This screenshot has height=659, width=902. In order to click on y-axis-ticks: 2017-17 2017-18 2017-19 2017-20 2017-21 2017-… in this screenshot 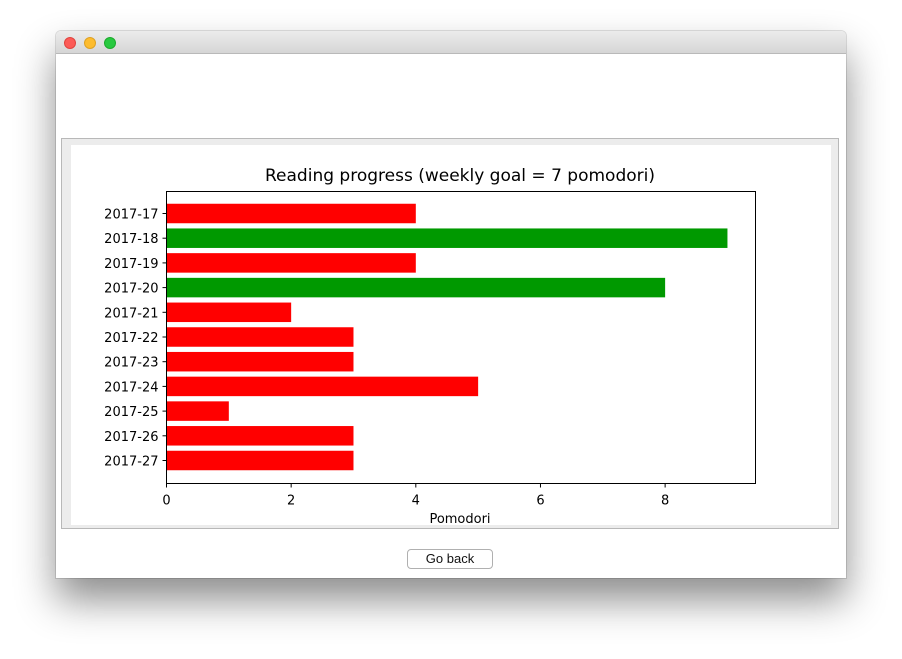, I will do `click(135, 339)`.